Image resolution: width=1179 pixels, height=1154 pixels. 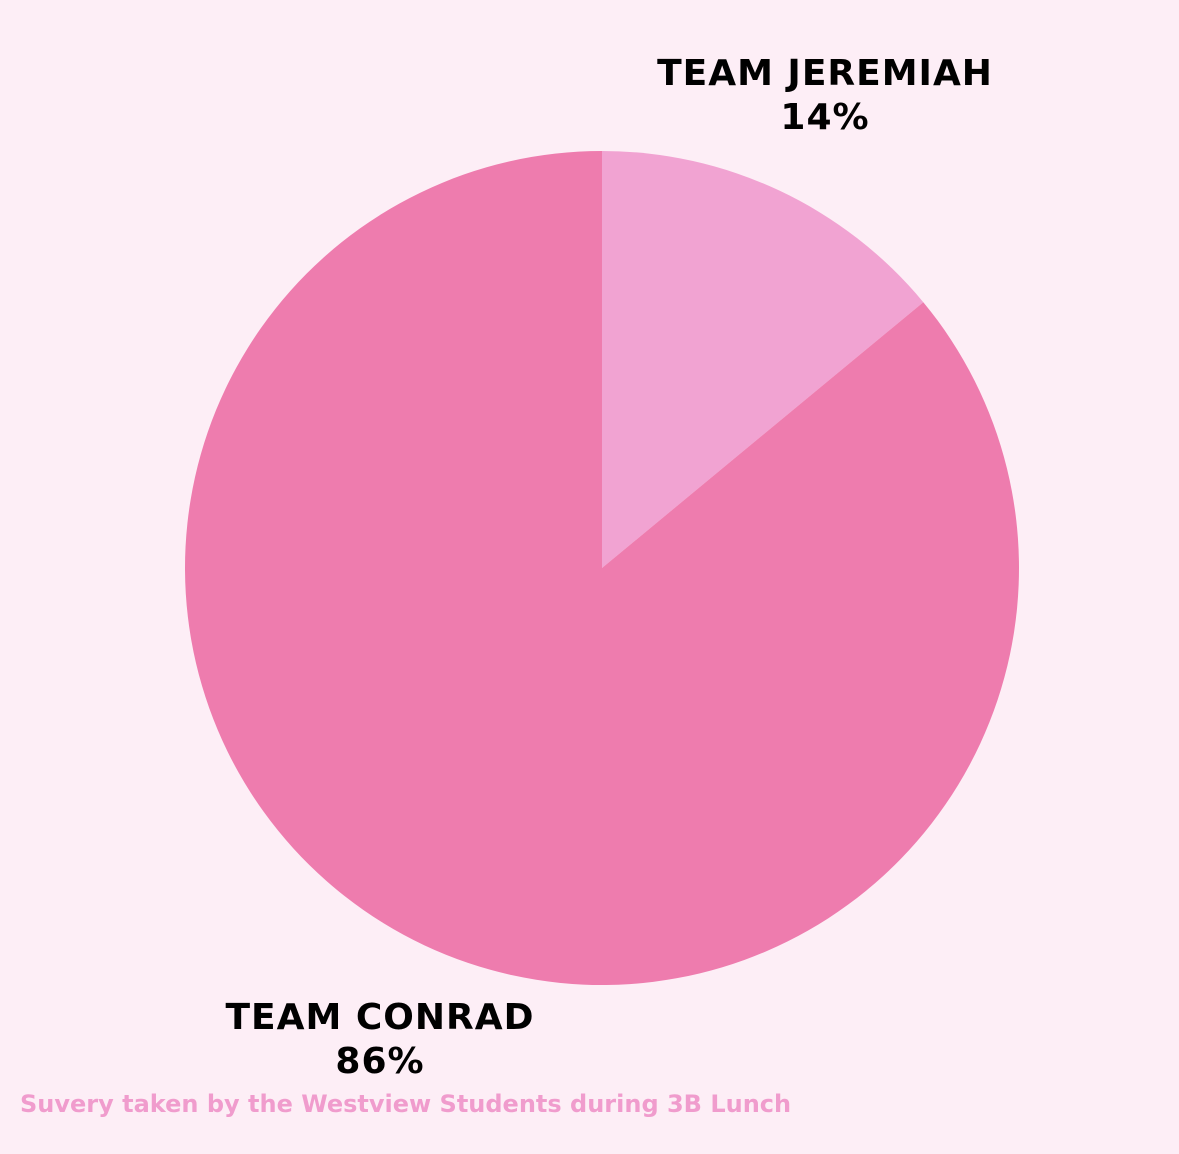 What do you see at coordinates (380, 1040) in the screenshot?
I see `slice-label-team-conrad: TEAM CONRAD 86%` at bounding box center [380, 1040].